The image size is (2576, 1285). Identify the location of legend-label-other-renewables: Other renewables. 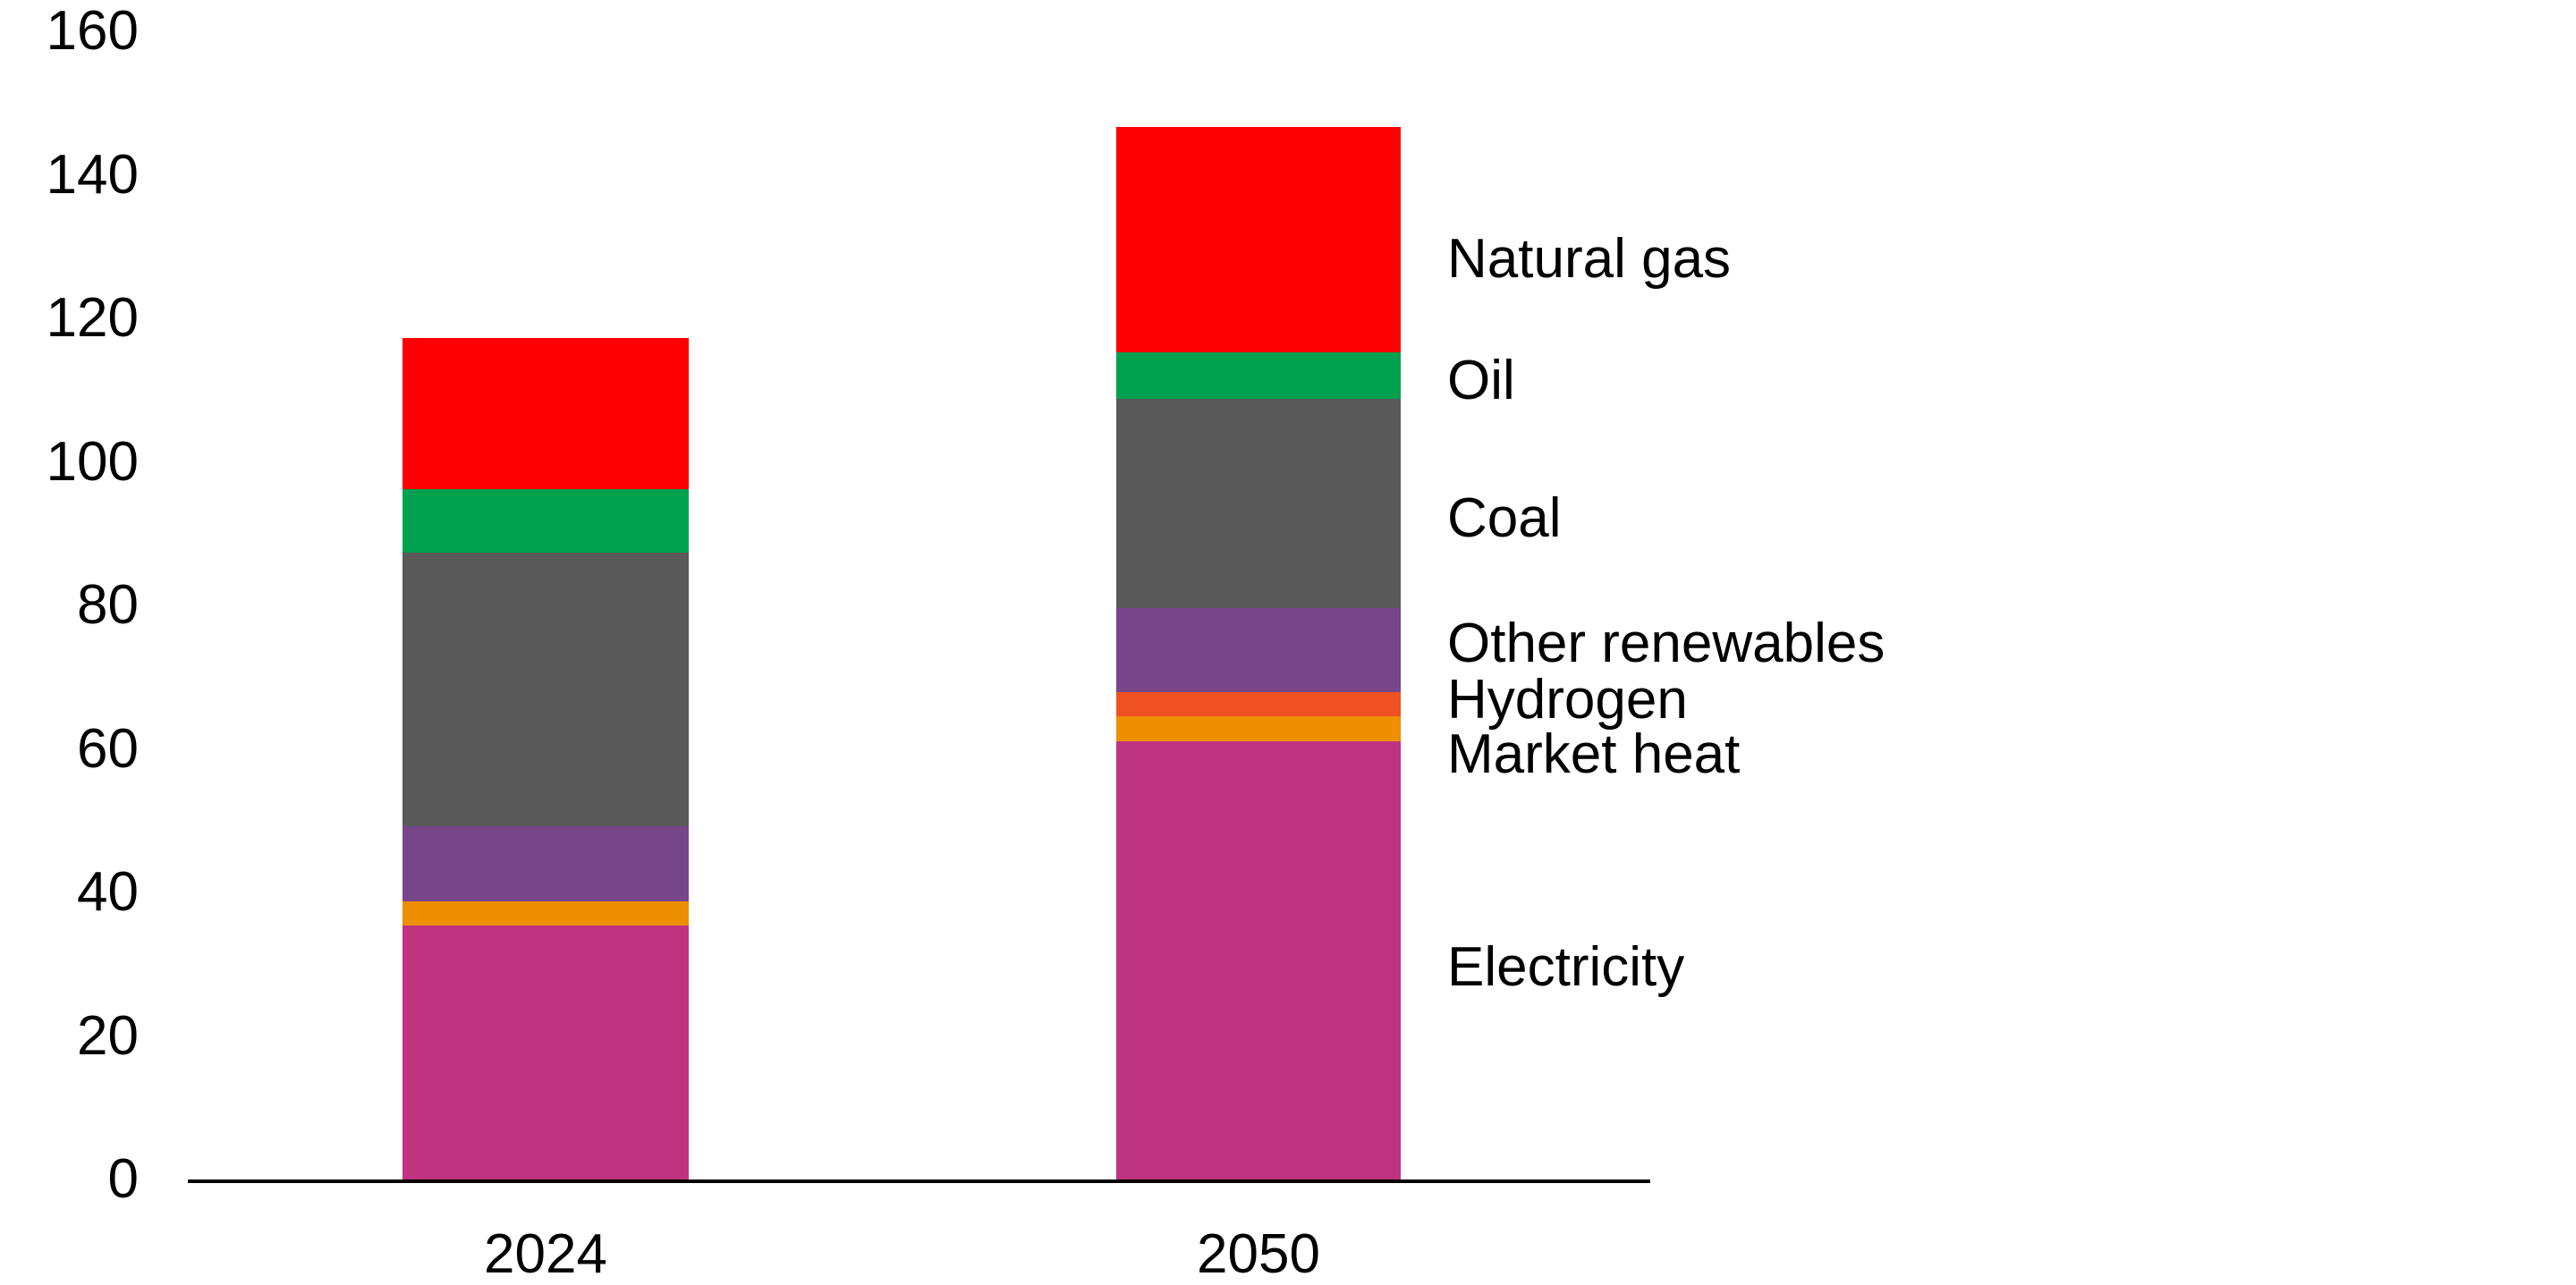
(1666, 643).